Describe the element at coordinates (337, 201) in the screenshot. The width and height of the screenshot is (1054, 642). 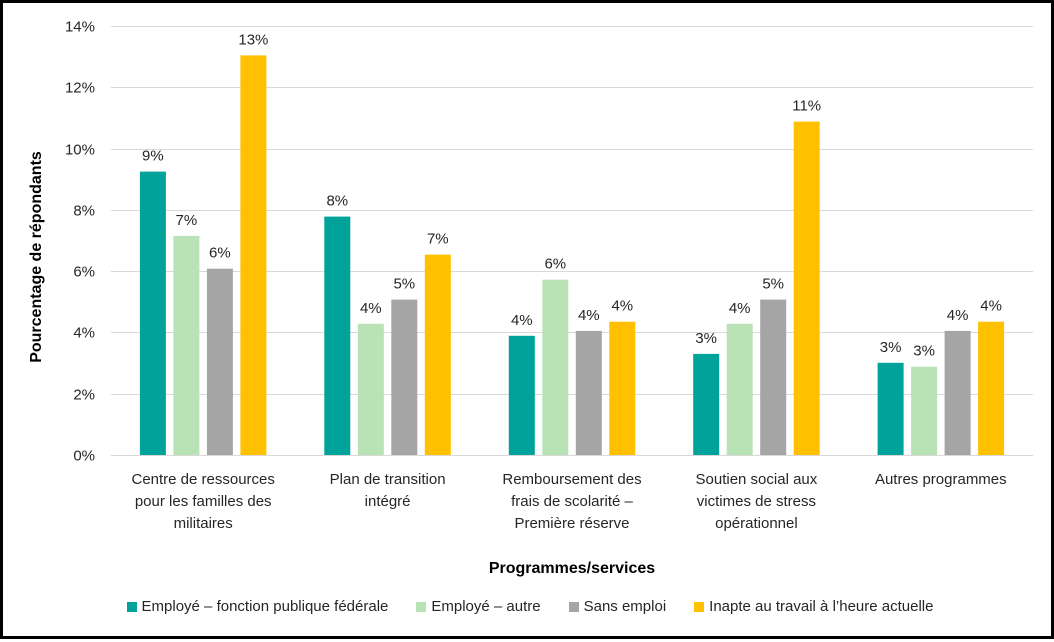
I see `data-label: 8%` at that location.